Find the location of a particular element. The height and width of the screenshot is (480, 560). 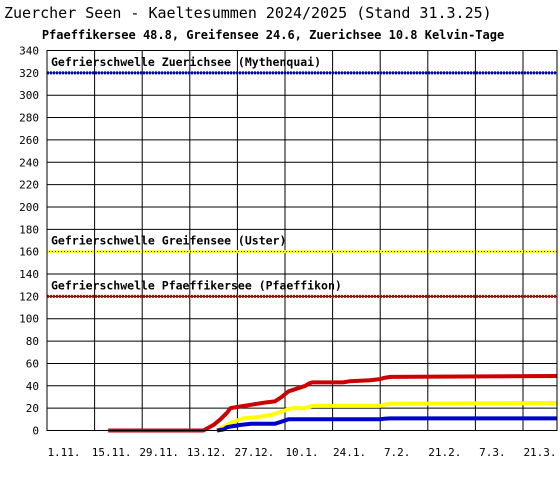

x-tick-label: 1.11. is located at coordinates (63, 452).